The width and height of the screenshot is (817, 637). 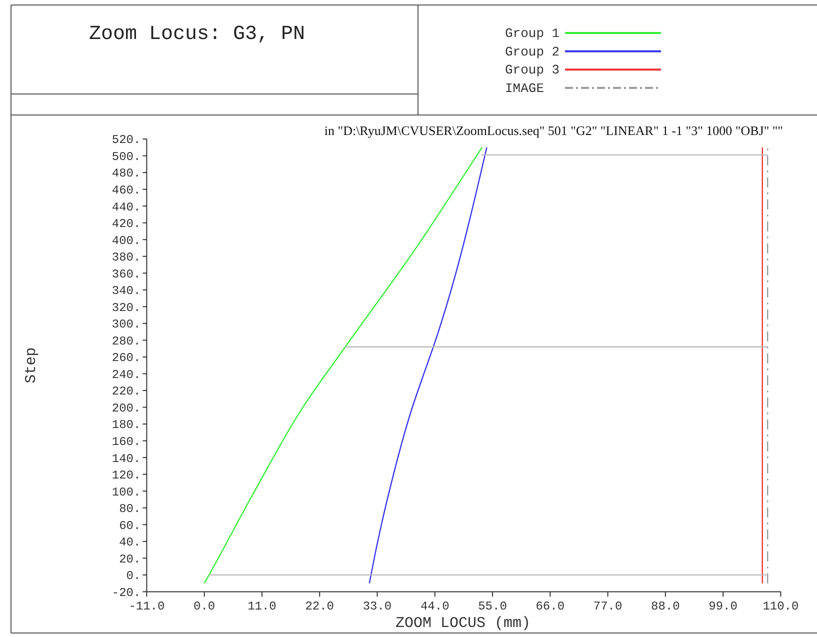 I want to click on y-tick-label: 20., so click(x=130, y=559).